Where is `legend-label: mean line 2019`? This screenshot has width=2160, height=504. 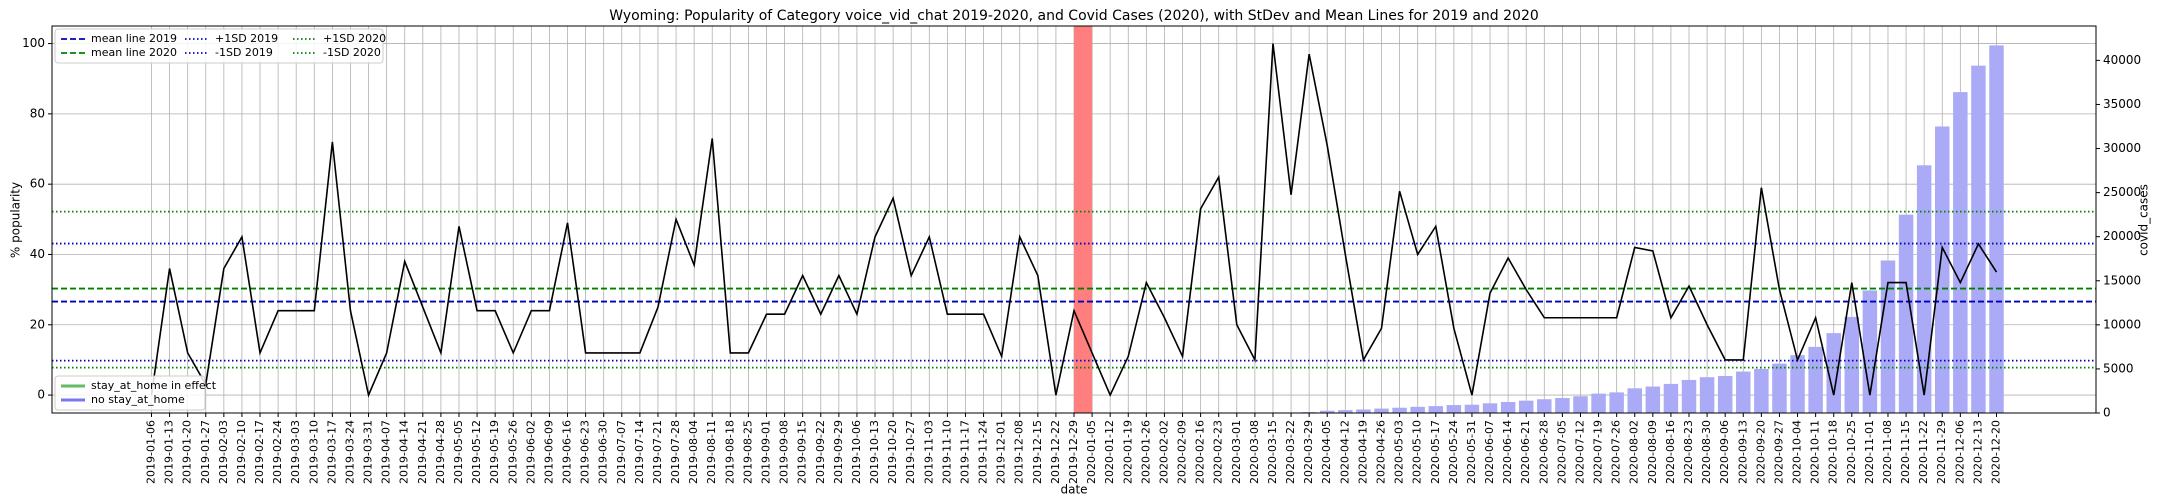
legend-label: mean line 2019 is located at coordinates (134, 38).